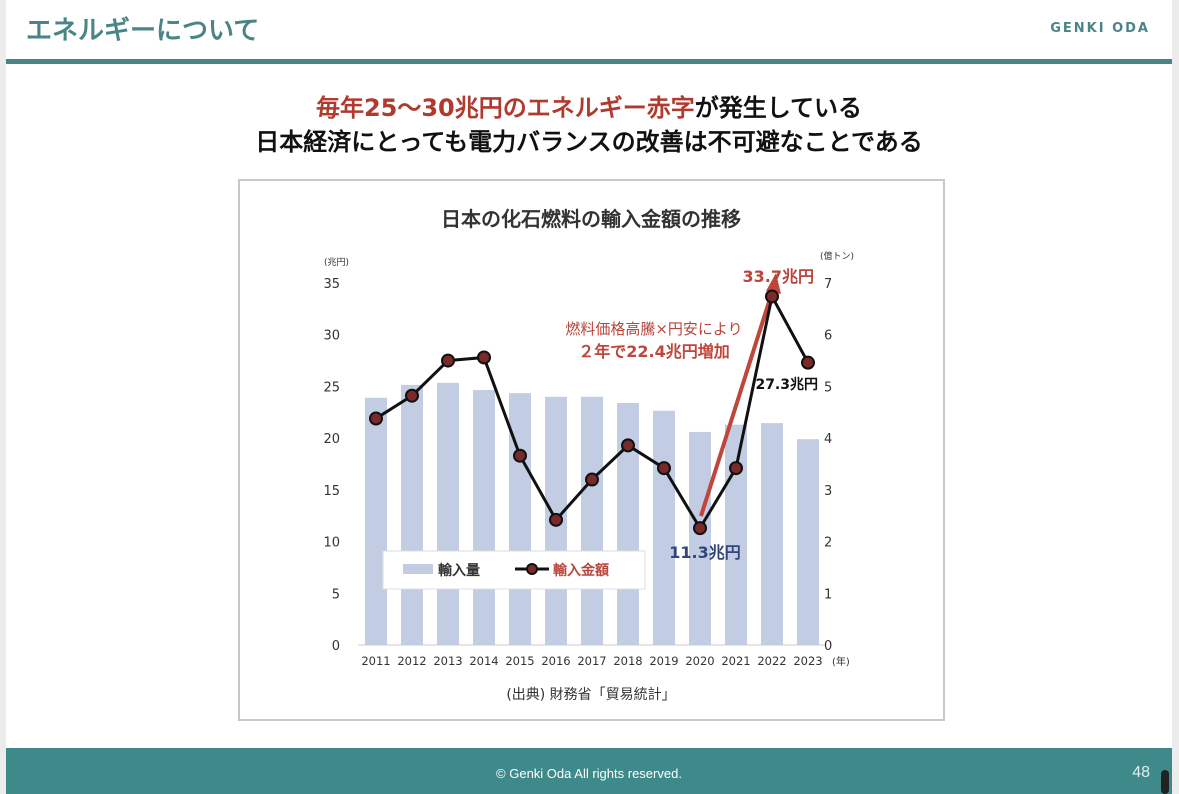 The image size is (1179, 794). Describe the element at coordinates (505, 108) in the screenshot. I see `headline-highlight: 毎年25〜30兆円のエネルギー赤字` at that location.